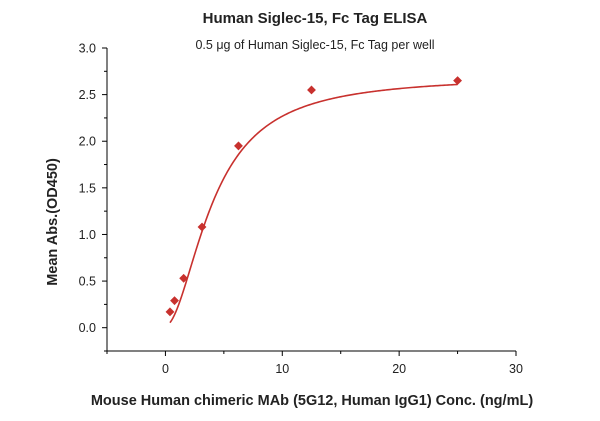 The height and width of the screenshot is (421, 600). What do you see at coordinates (87, 95) in the screenshot?
I see `y-tick-label: 2.5` at bounding box center [87, 95].